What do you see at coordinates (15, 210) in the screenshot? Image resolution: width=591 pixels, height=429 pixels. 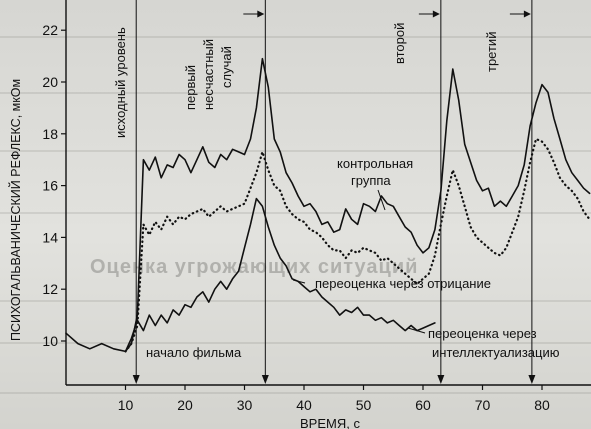 I see `y-axis-label: ПСИХОГАЛЬВАНИЧЕСКИЙ РЕФЛЕКС, мкОм` at bounding box center [15, 210].